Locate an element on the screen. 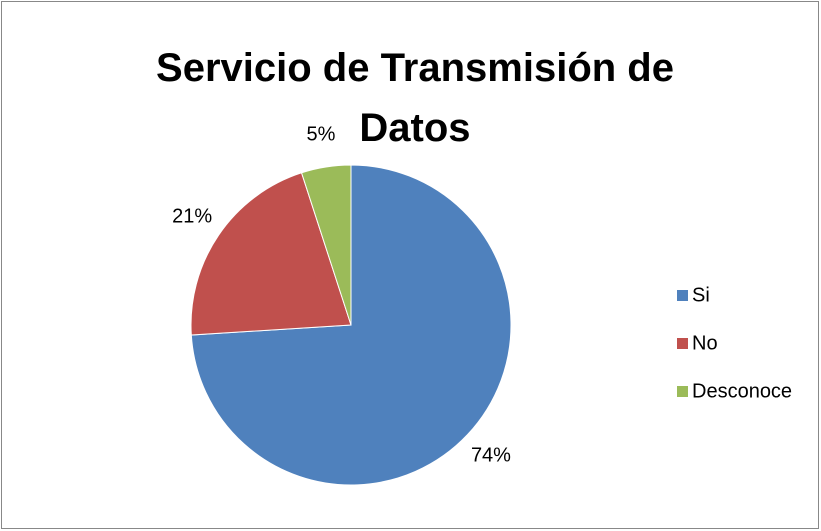  data-label: 5% is located at coordinates (321, 135).